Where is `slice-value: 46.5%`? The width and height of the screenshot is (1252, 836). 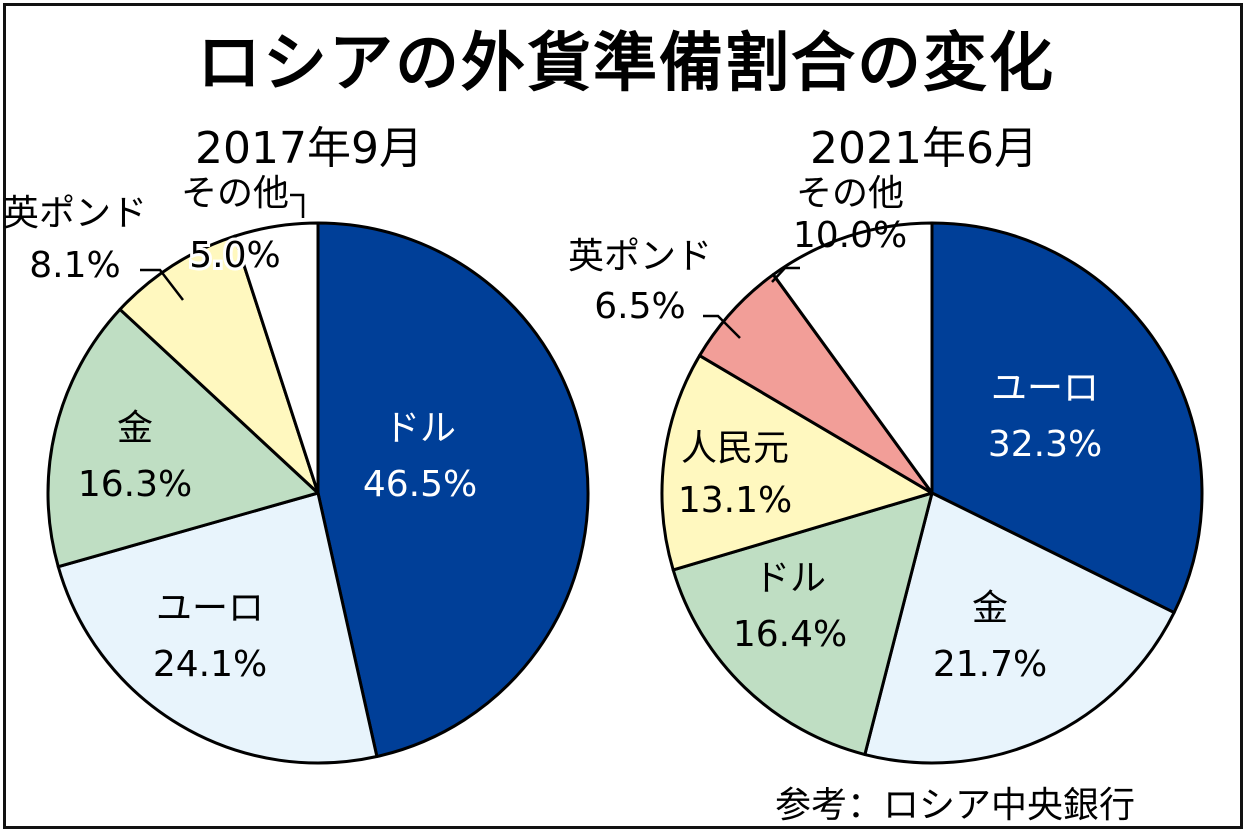 slice-value: 46.5% is located at coordinates (420, 484).